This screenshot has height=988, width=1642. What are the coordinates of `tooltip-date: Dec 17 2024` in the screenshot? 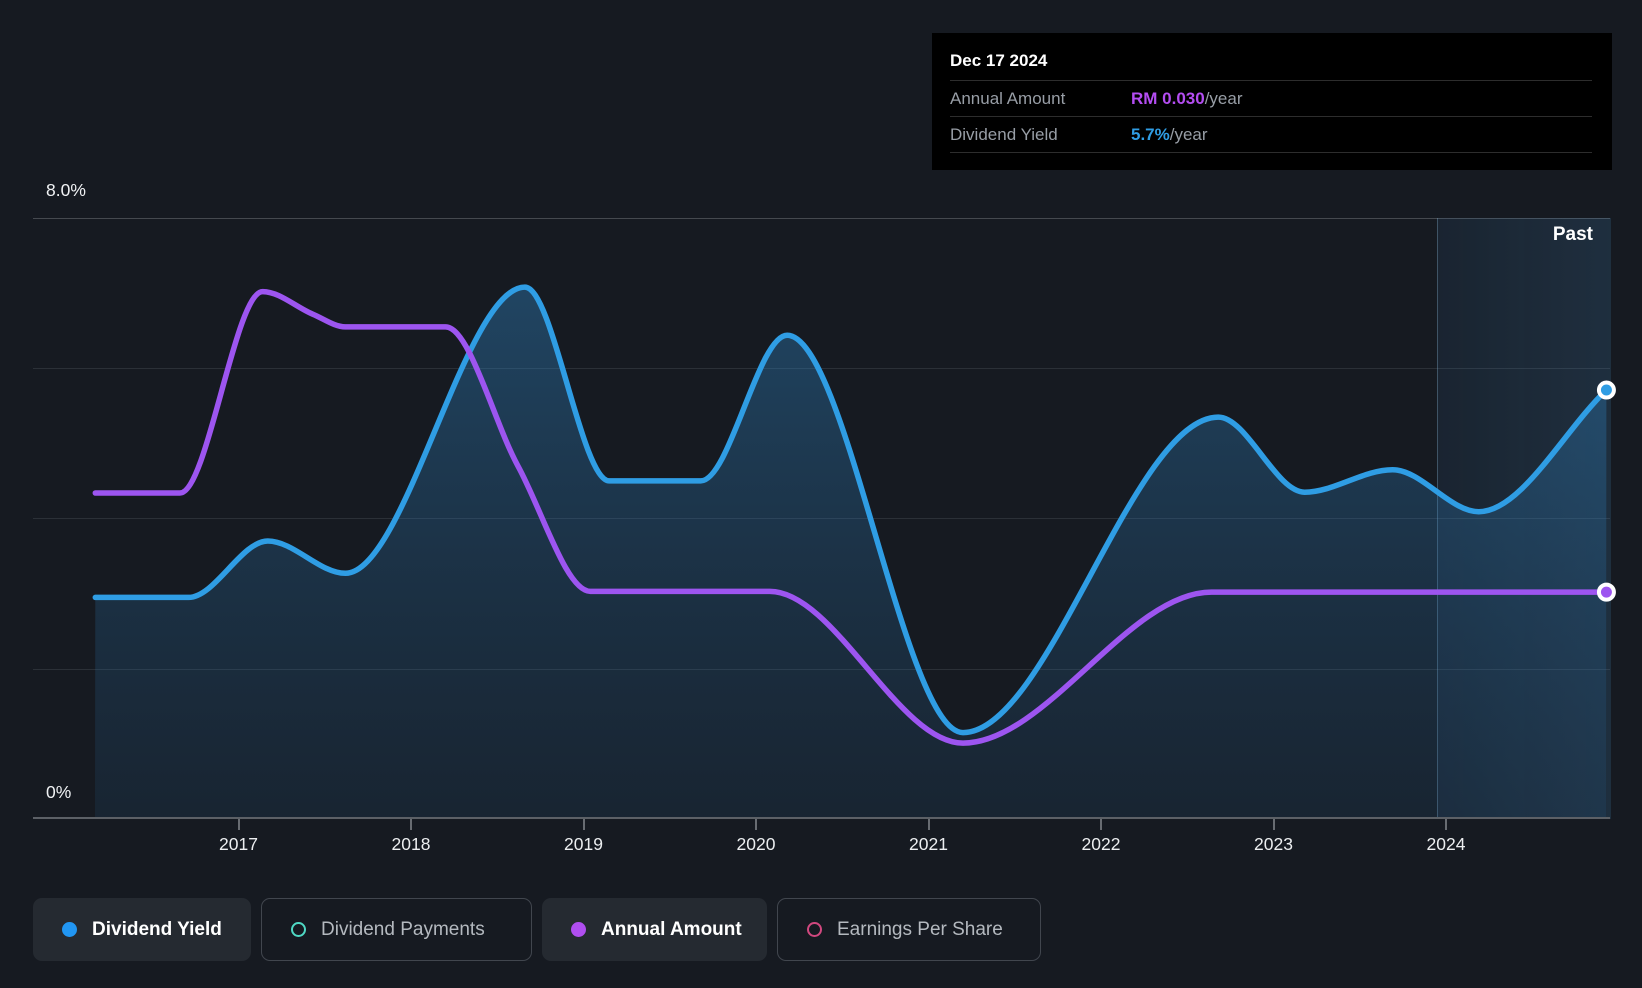 It's located at (999, 60).